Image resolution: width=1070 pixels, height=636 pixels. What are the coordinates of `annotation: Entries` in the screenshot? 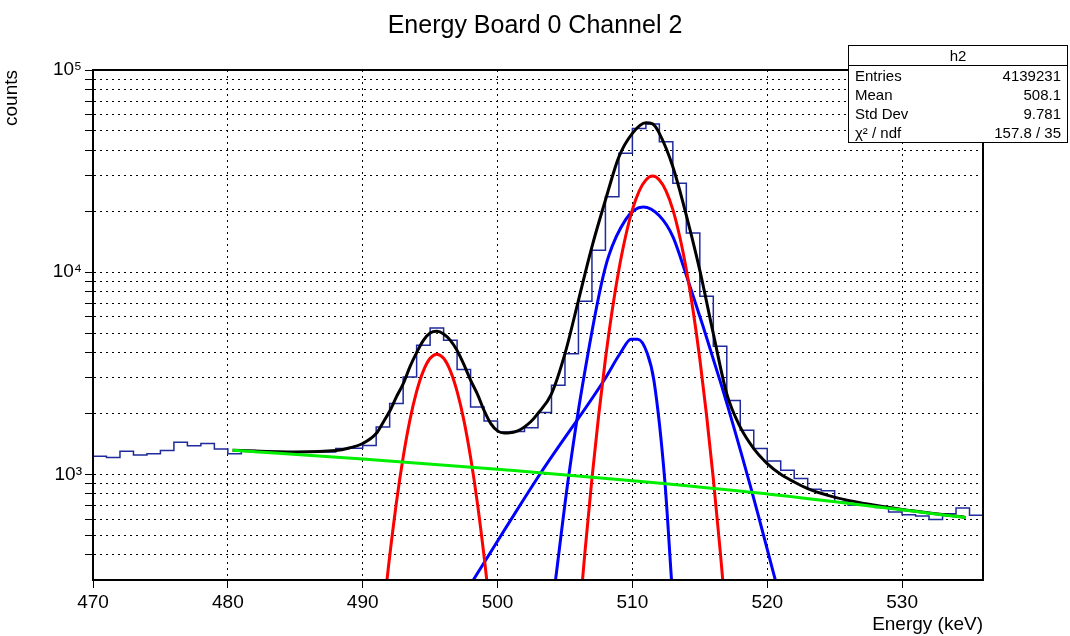 It's located at (878, 75).